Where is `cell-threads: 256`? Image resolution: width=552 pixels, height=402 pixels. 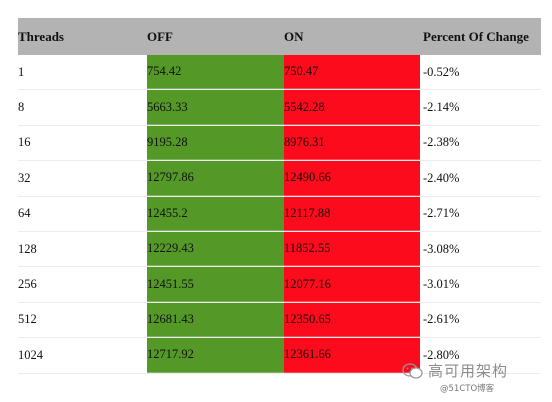
cell-threads: 256 is located at coordinates (27, 284).